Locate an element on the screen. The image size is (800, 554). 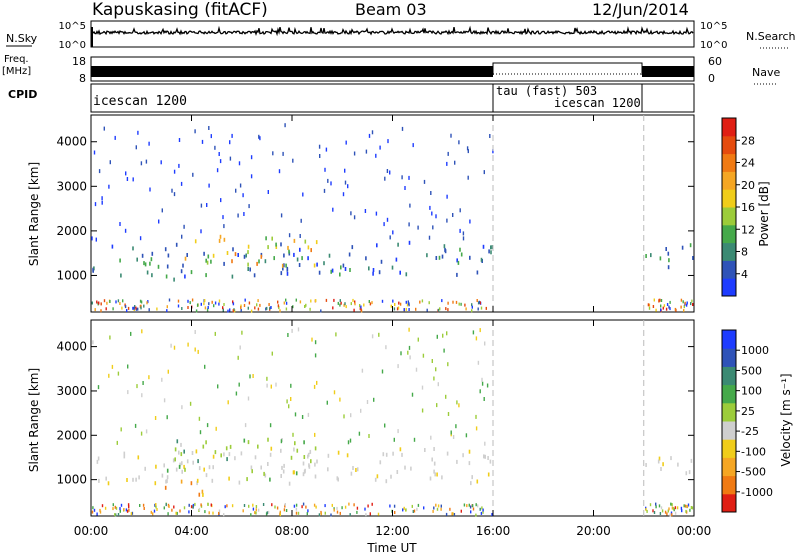
x-tick-label: 16:00 is located at coordinates (493, 531).